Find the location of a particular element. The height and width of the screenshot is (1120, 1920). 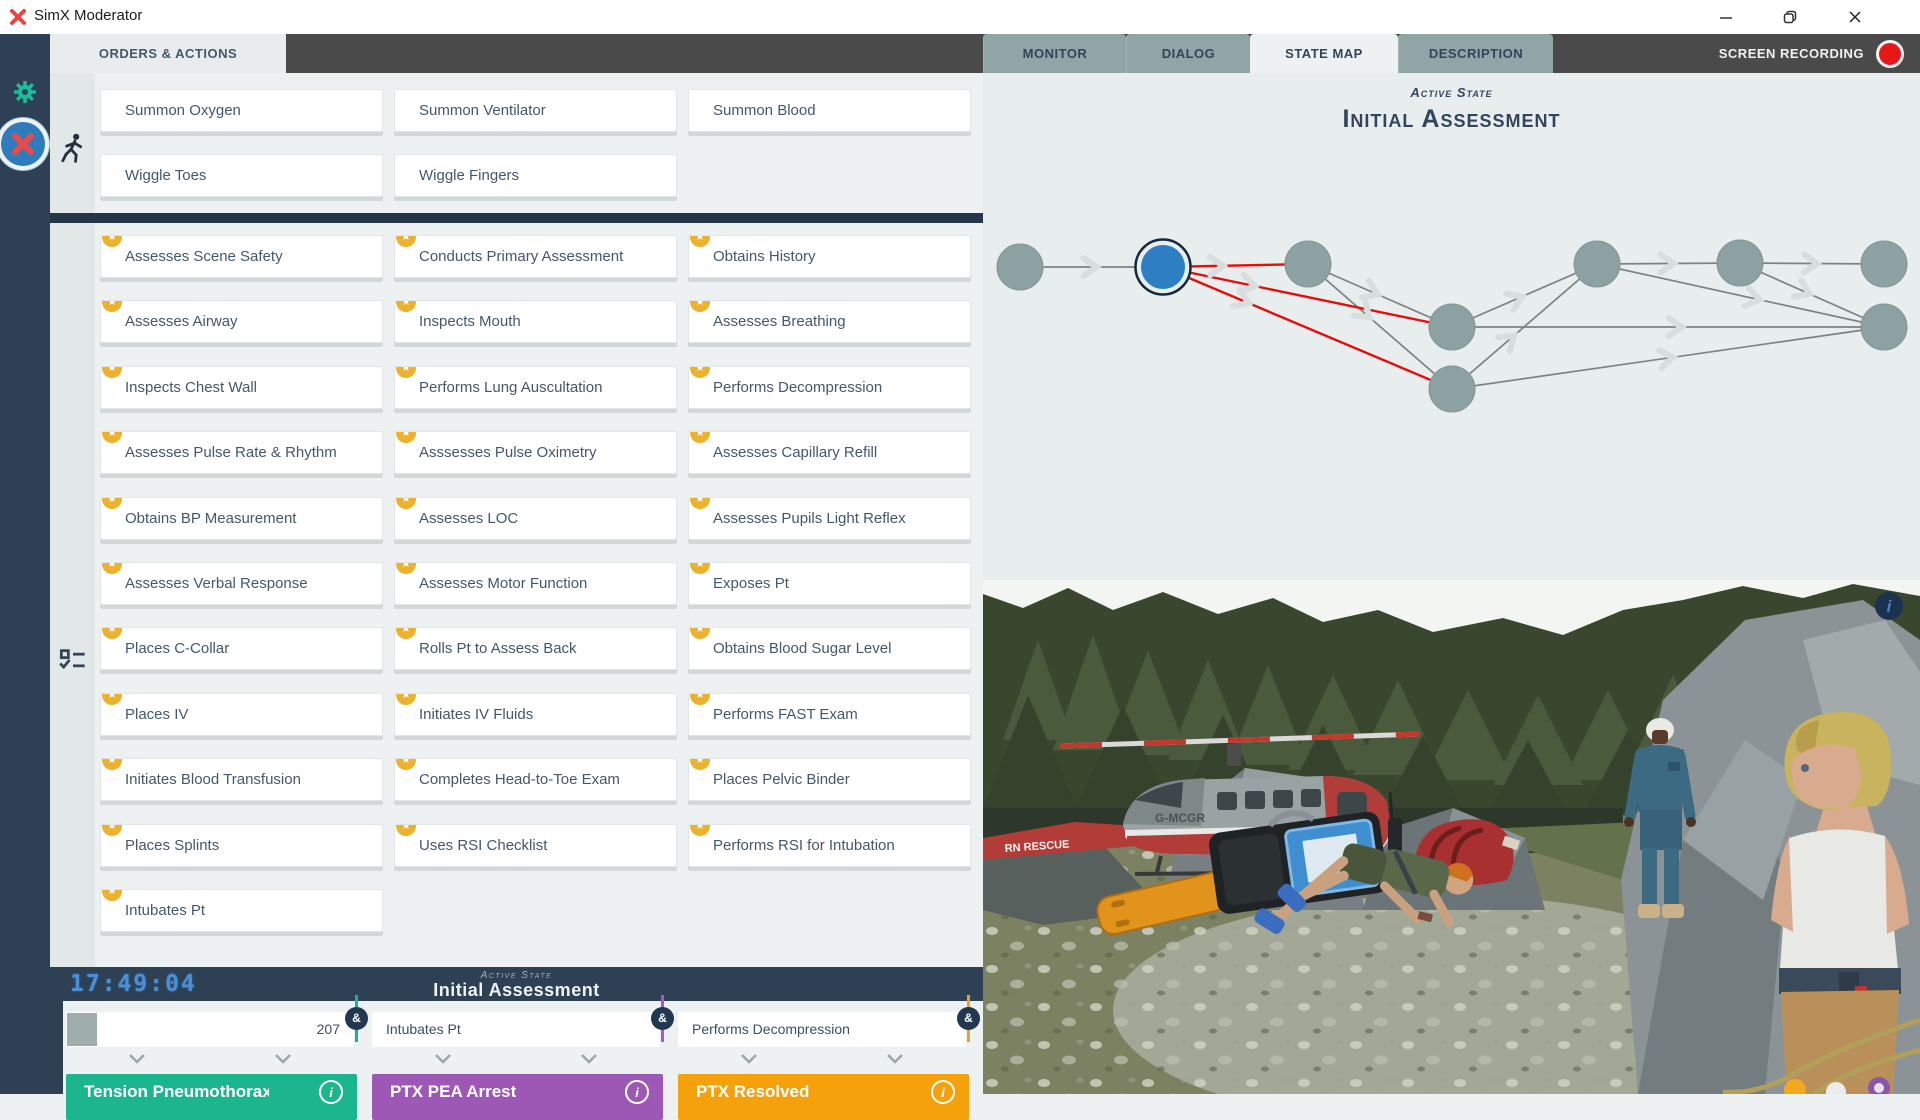

close-button is located at coordinates (1855, 17).